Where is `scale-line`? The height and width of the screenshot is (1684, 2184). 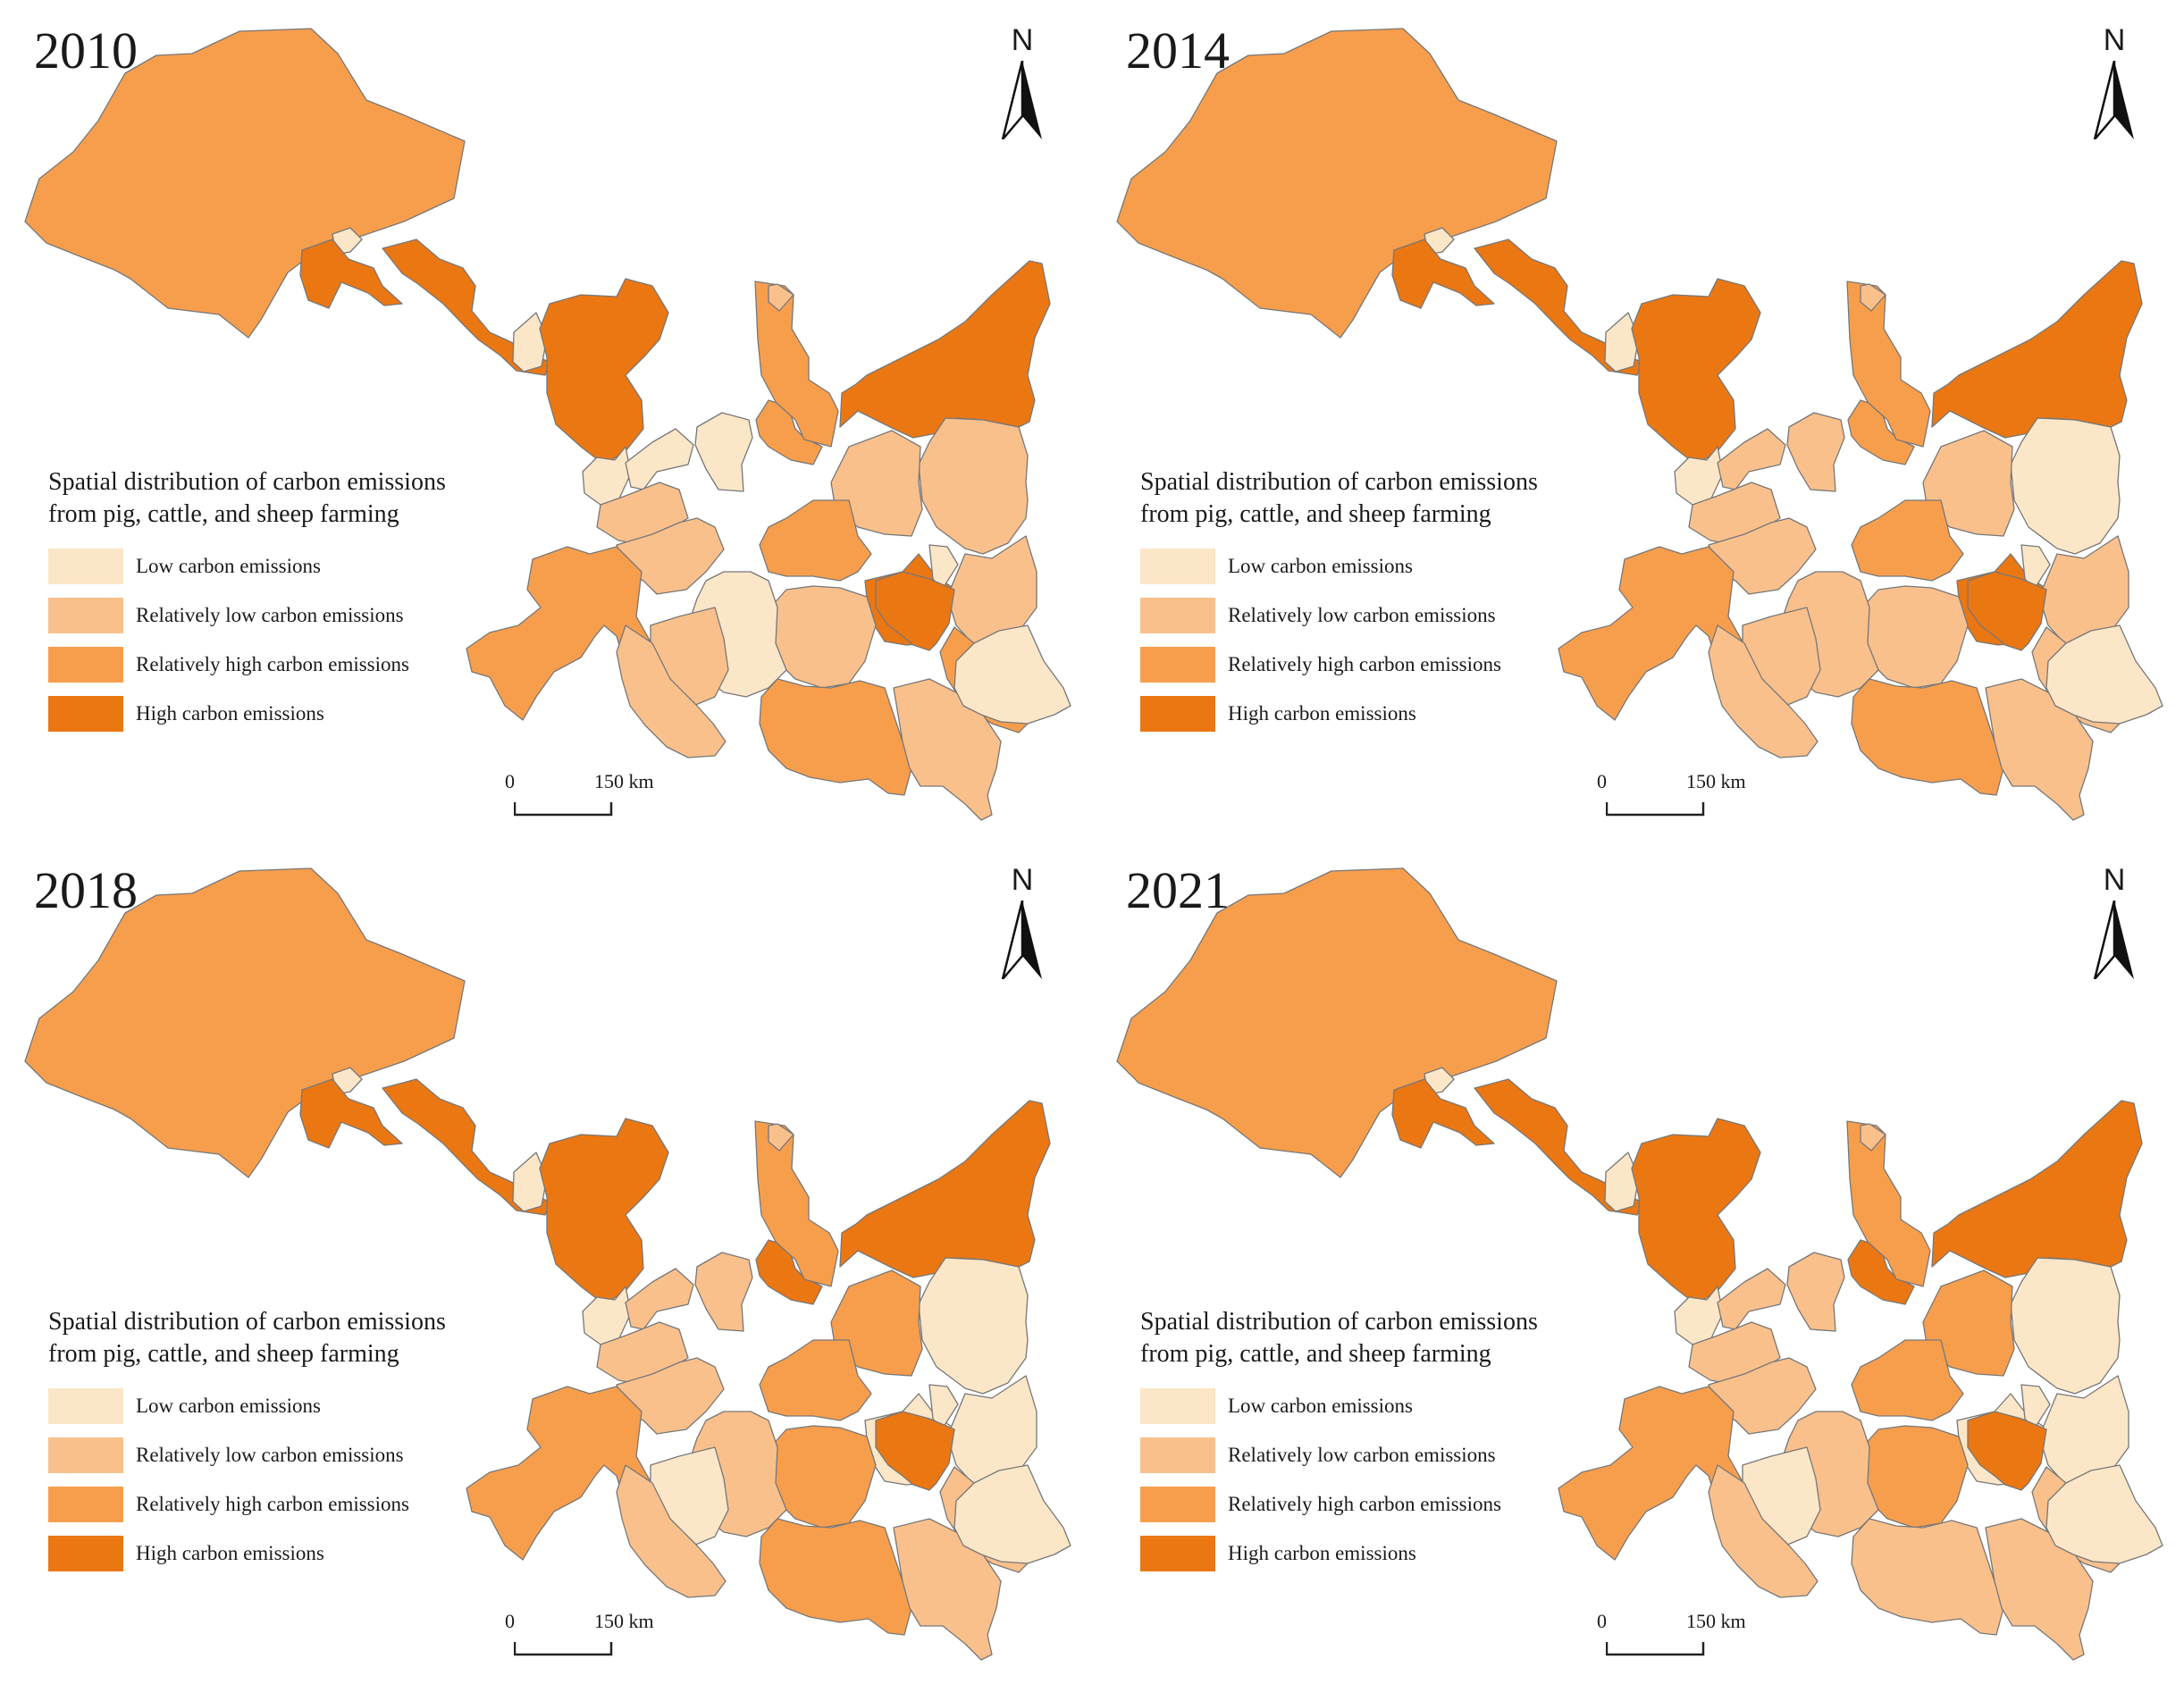 scale-line is located at coordinates (1655, 809).